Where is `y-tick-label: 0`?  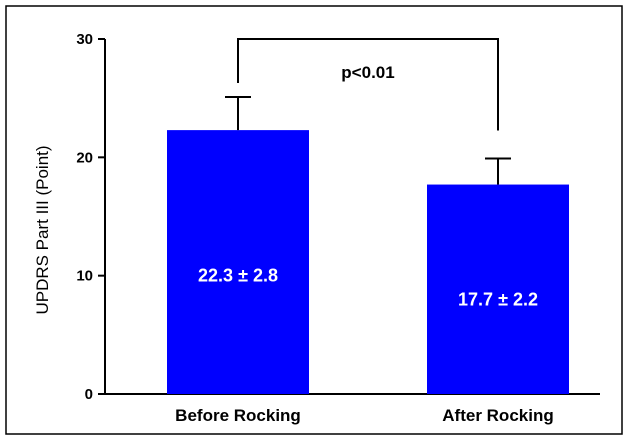 y-tick-label: 0 is located at coordinates (89, 394).